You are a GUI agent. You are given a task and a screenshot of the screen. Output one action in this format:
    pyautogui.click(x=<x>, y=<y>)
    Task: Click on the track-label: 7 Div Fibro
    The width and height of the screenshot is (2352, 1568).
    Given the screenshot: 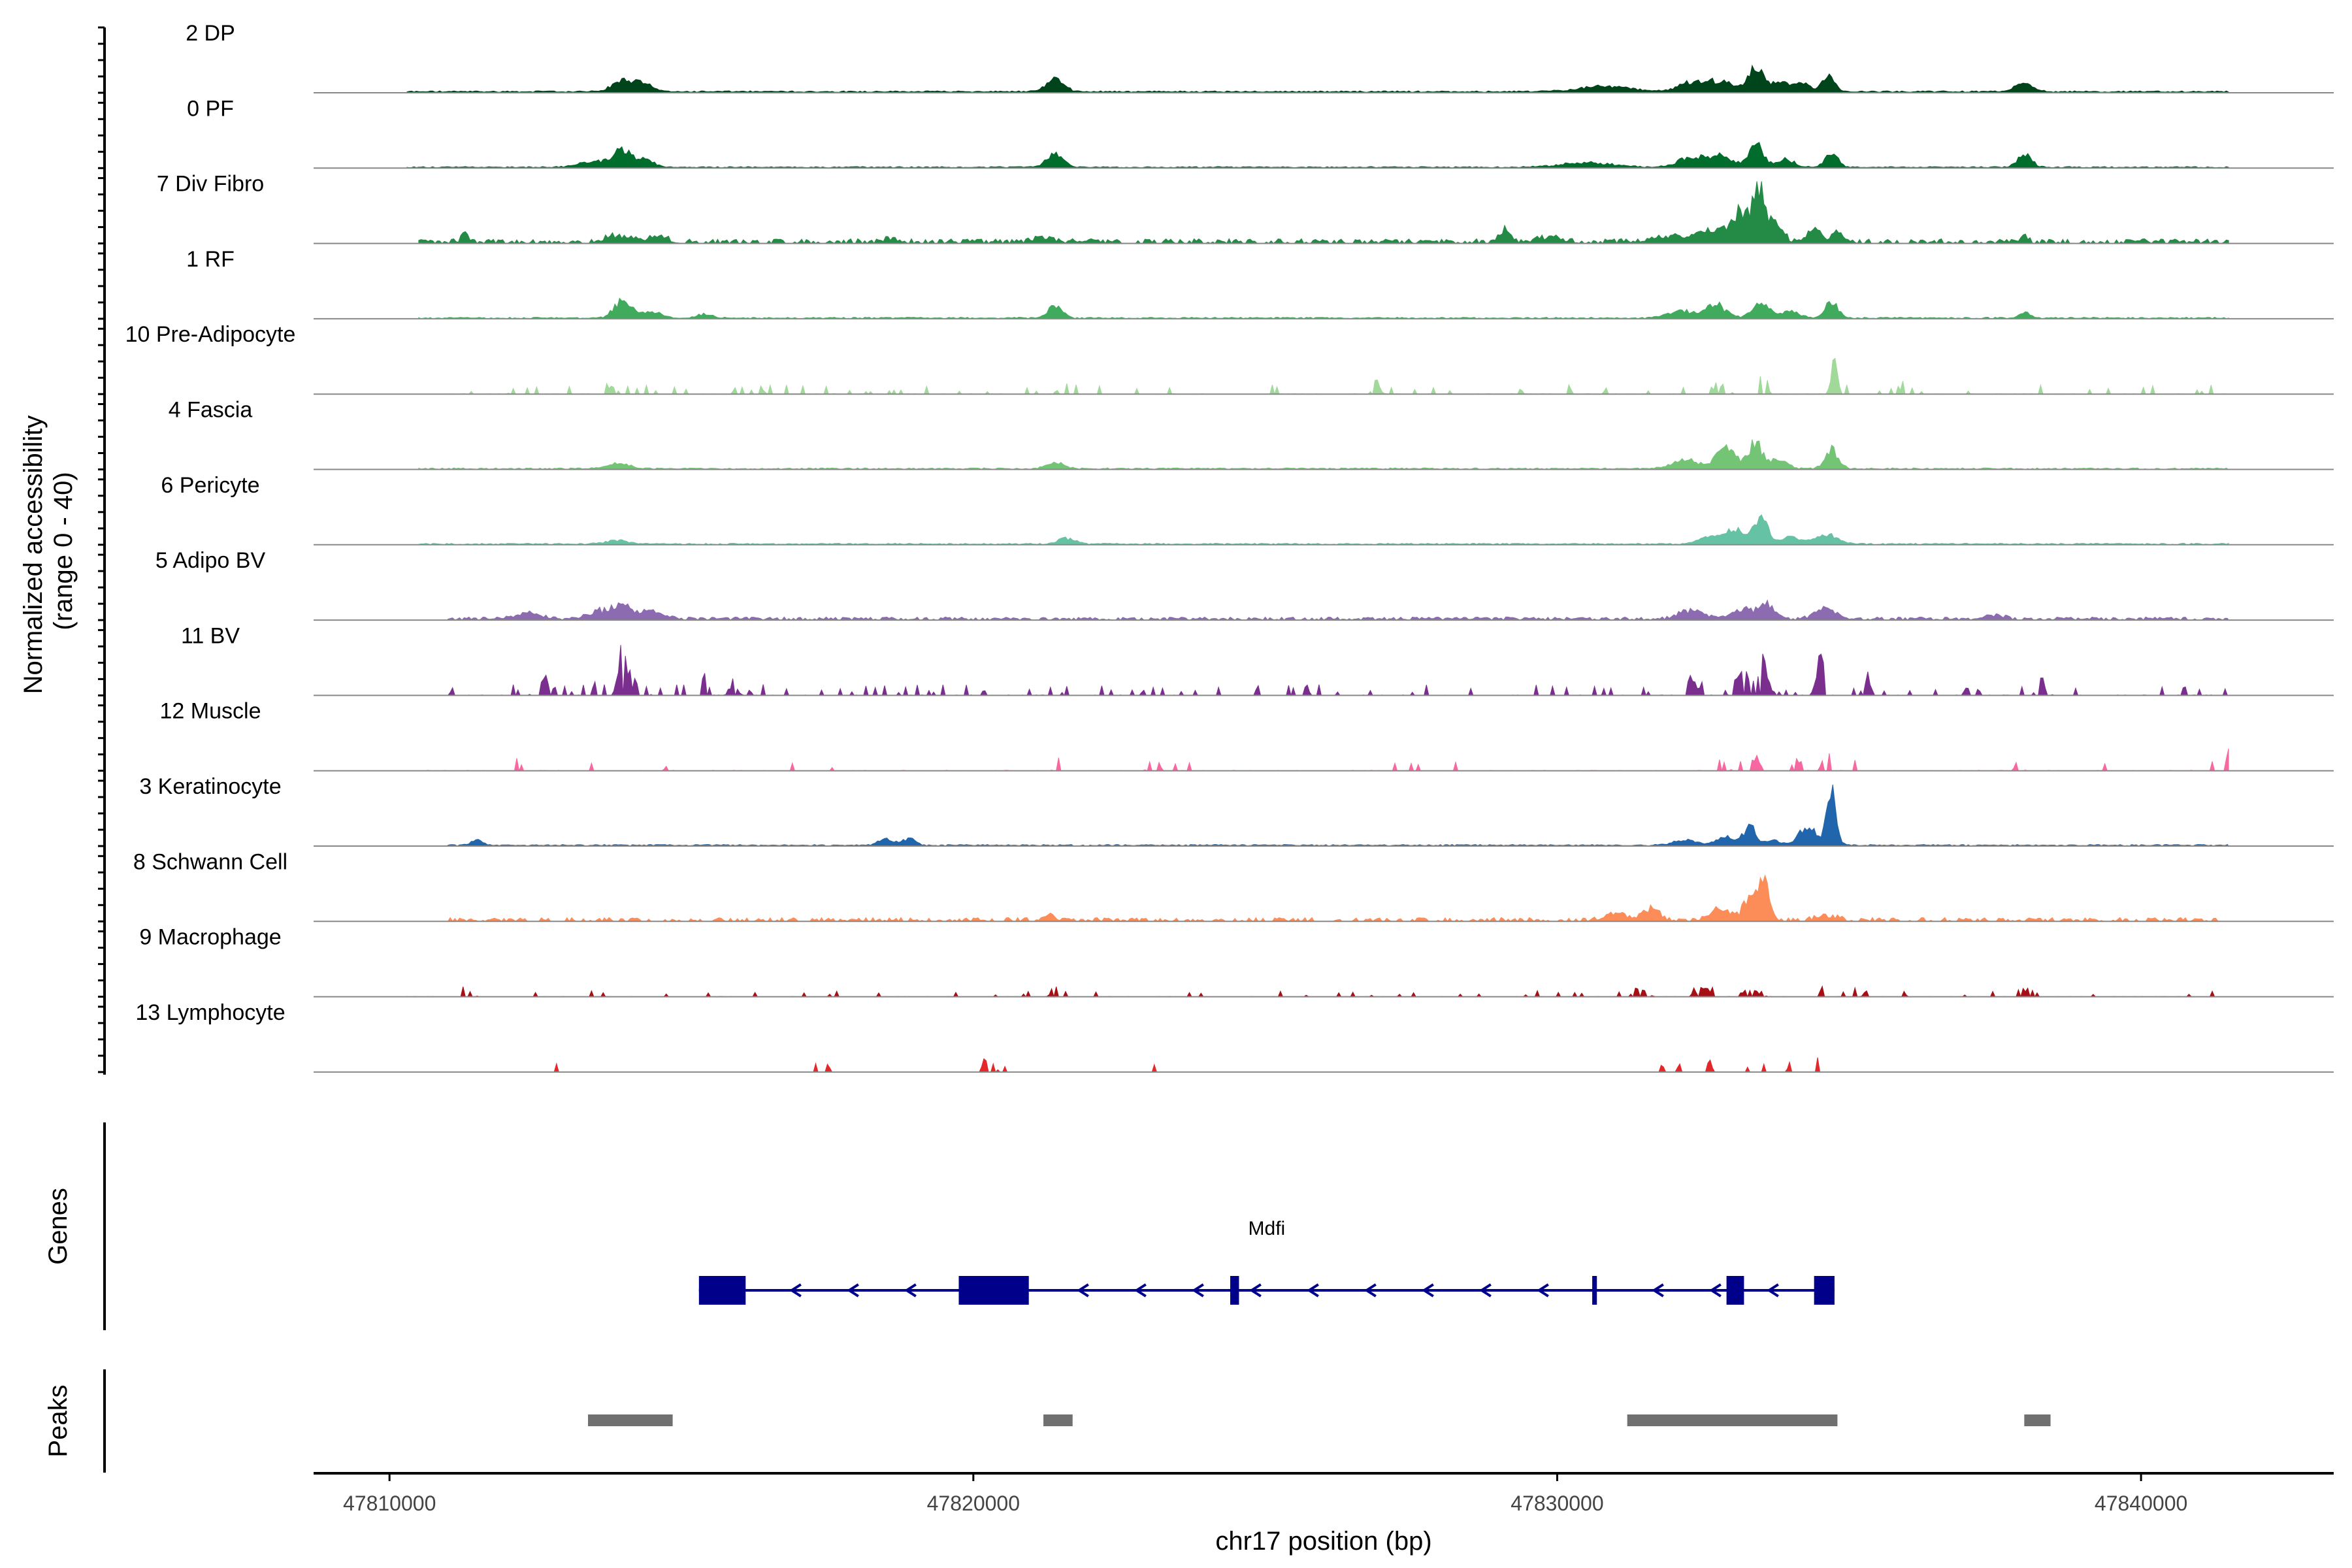 What is the action you would take?
    pyautogui.click(x=210, y=184)
    